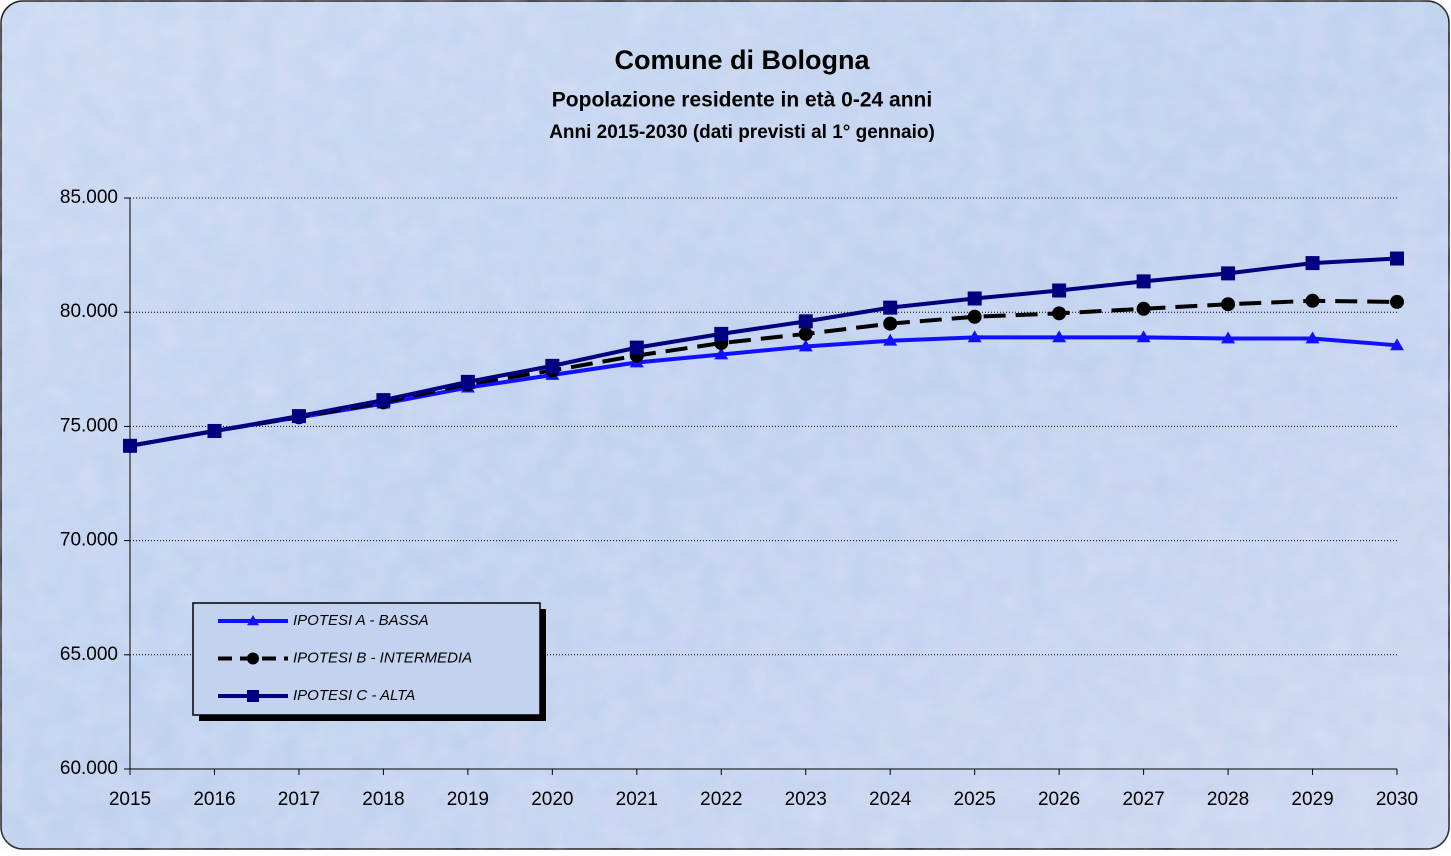 This screenshot has height=856, width=1451. Describe the element at coordinates (361, 620) in the screenshot. I see `legend-label: IPOTESI A - BASSA` at that location.